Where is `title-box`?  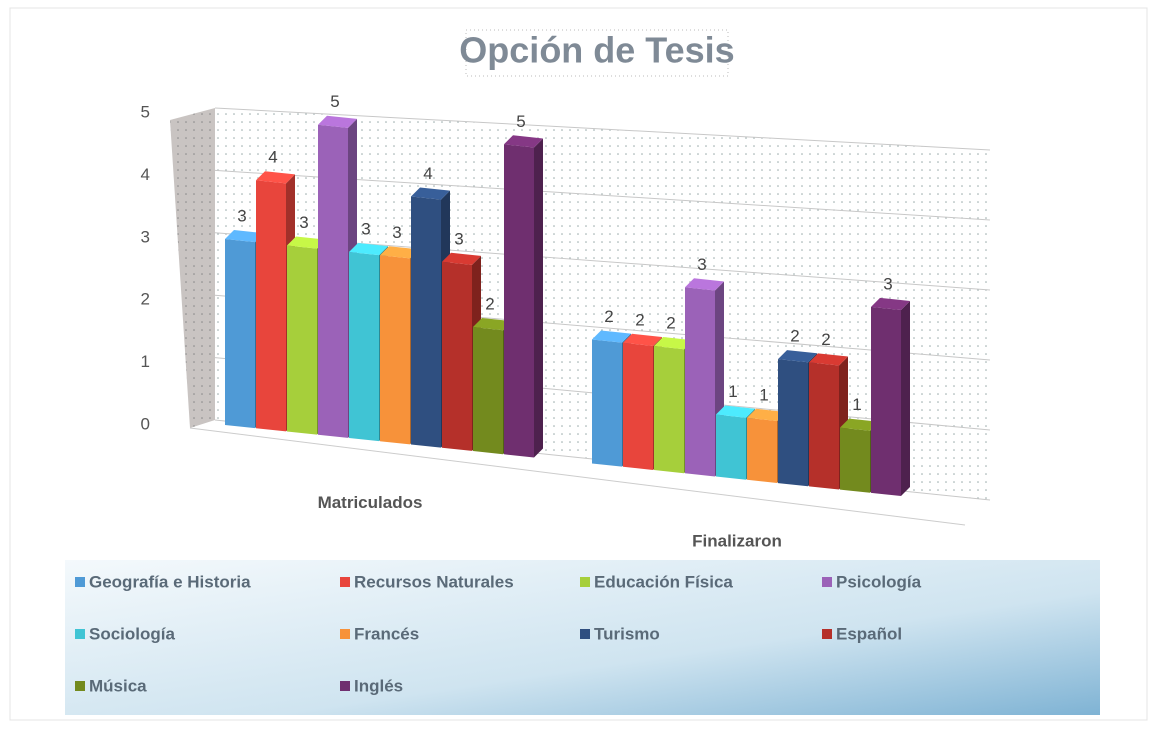 title-box is located at coordinates (597, 53).